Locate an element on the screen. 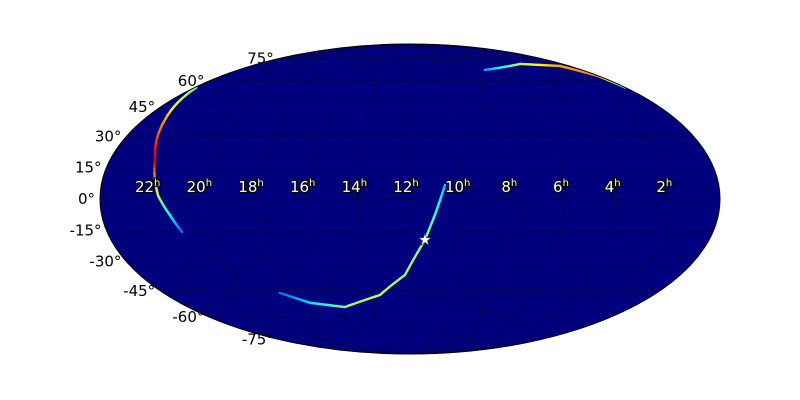 The height and width of the screenshot is (400, 800). dec-tick-label: -75° is located at coordinates (258, 339).